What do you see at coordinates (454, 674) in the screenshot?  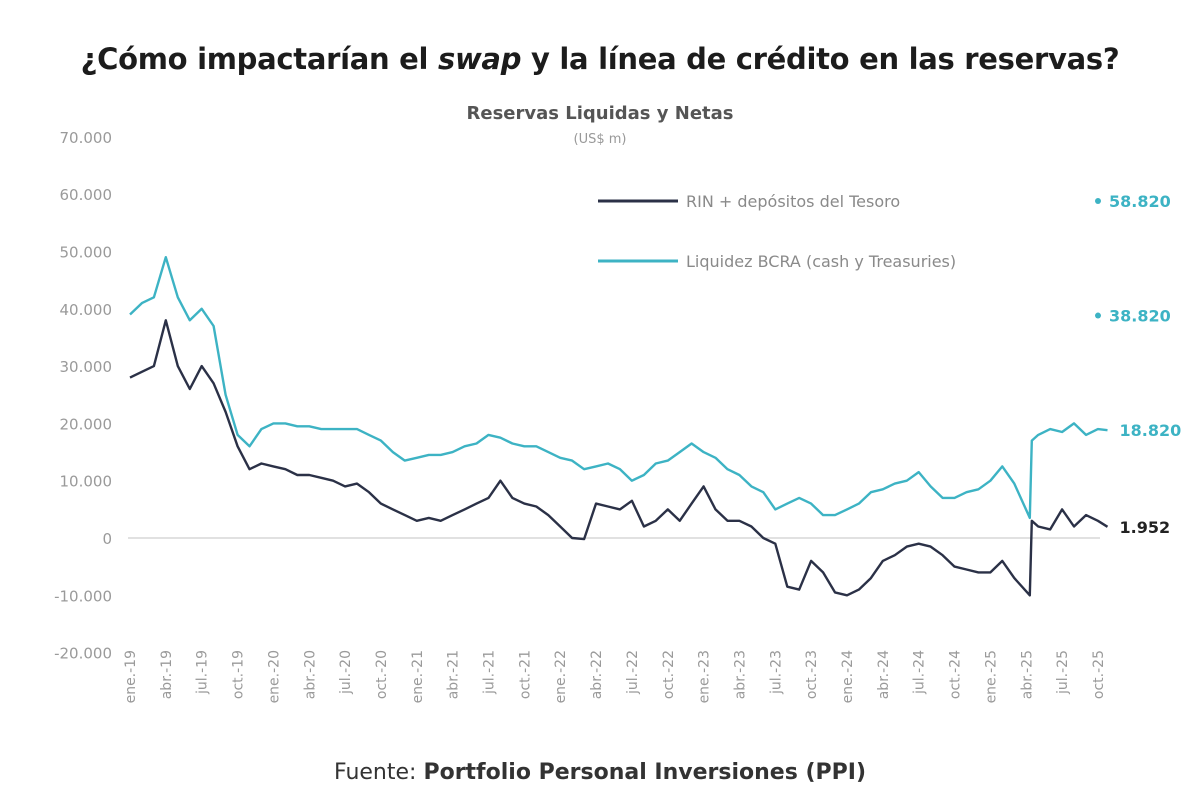 I see `x-tick-label: abr.-21` at bounding box center [454, 674].